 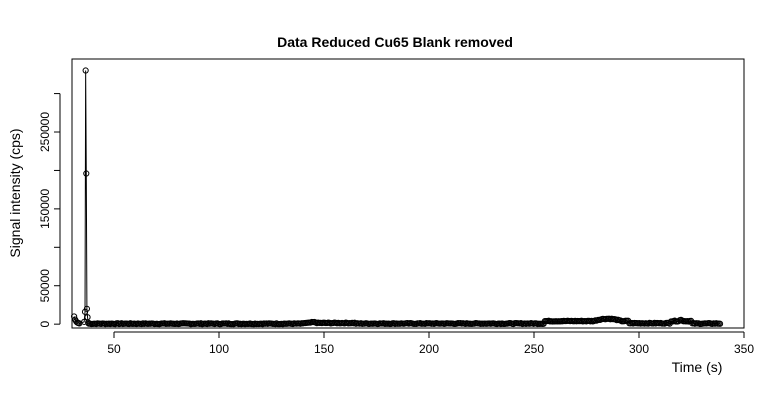 I want to click on y-tick-label: 0, so click(x=45, y=324).